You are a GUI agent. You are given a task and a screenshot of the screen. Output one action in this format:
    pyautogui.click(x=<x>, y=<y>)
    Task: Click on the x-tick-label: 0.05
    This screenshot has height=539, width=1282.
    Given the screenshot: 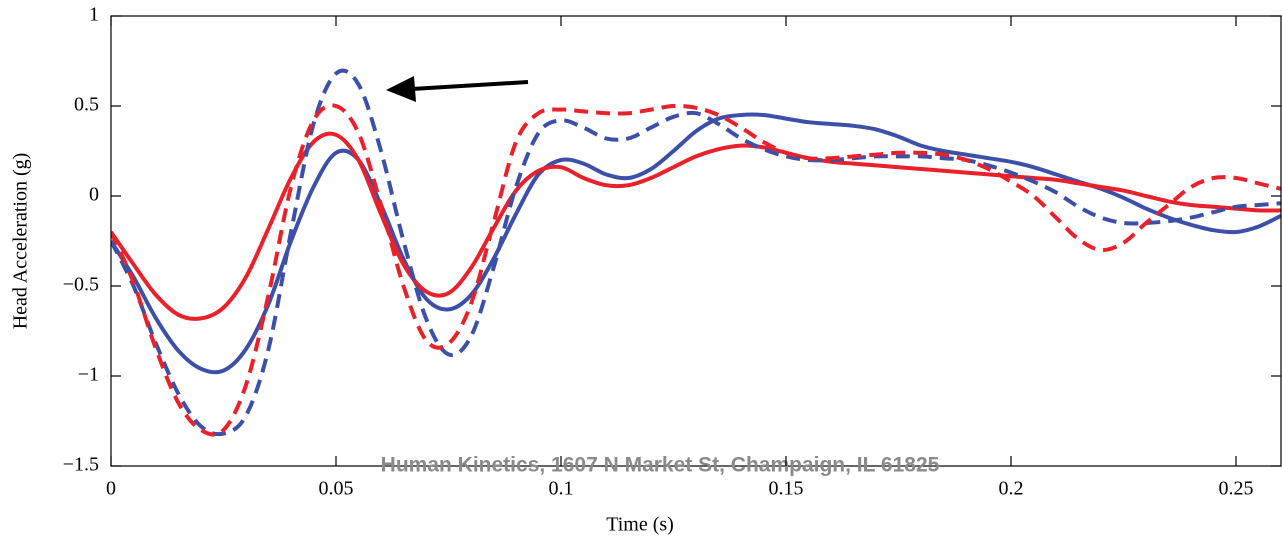 What is the action you would take?
    pyautogui.click(x=336, y=489)
    